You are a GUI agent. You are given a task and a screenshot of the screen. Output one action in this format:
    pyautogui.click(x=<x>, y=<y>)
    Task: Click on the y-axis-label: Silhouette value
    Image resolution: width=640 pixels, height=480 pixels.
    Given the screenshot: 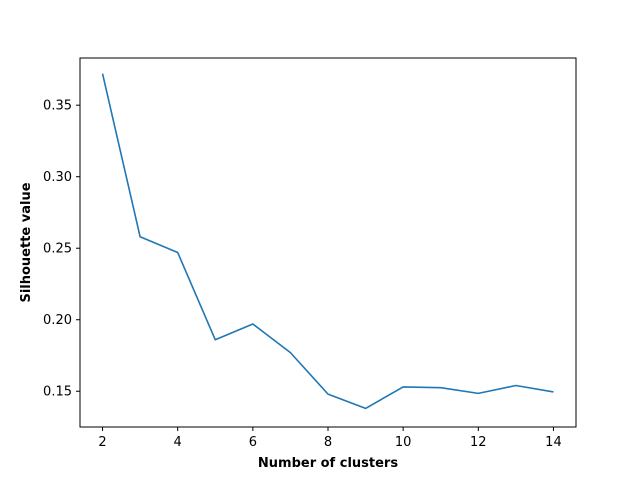 What is the action you would take?
    pyautogui.click(x=26, y=242)
    